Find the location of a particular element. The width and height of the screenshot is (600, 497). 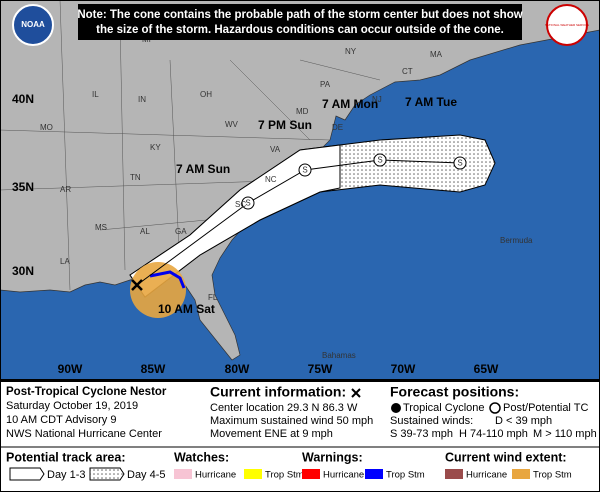

forecast-points: S S S S is located at coordinates (354, 181).